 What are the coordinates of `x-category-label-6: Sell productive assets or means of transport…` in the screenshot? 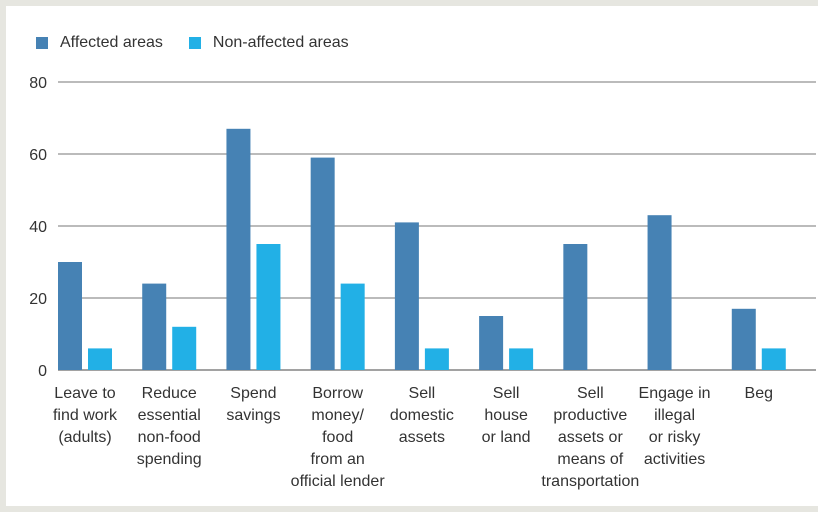 It's located at (590, 437).